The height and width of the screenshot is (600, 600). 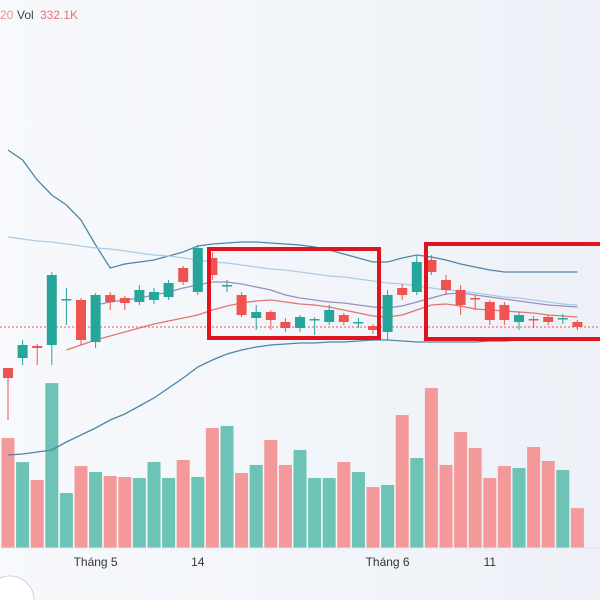 I want to click on volume-last: 332.1K, so click(x=59, y=15).